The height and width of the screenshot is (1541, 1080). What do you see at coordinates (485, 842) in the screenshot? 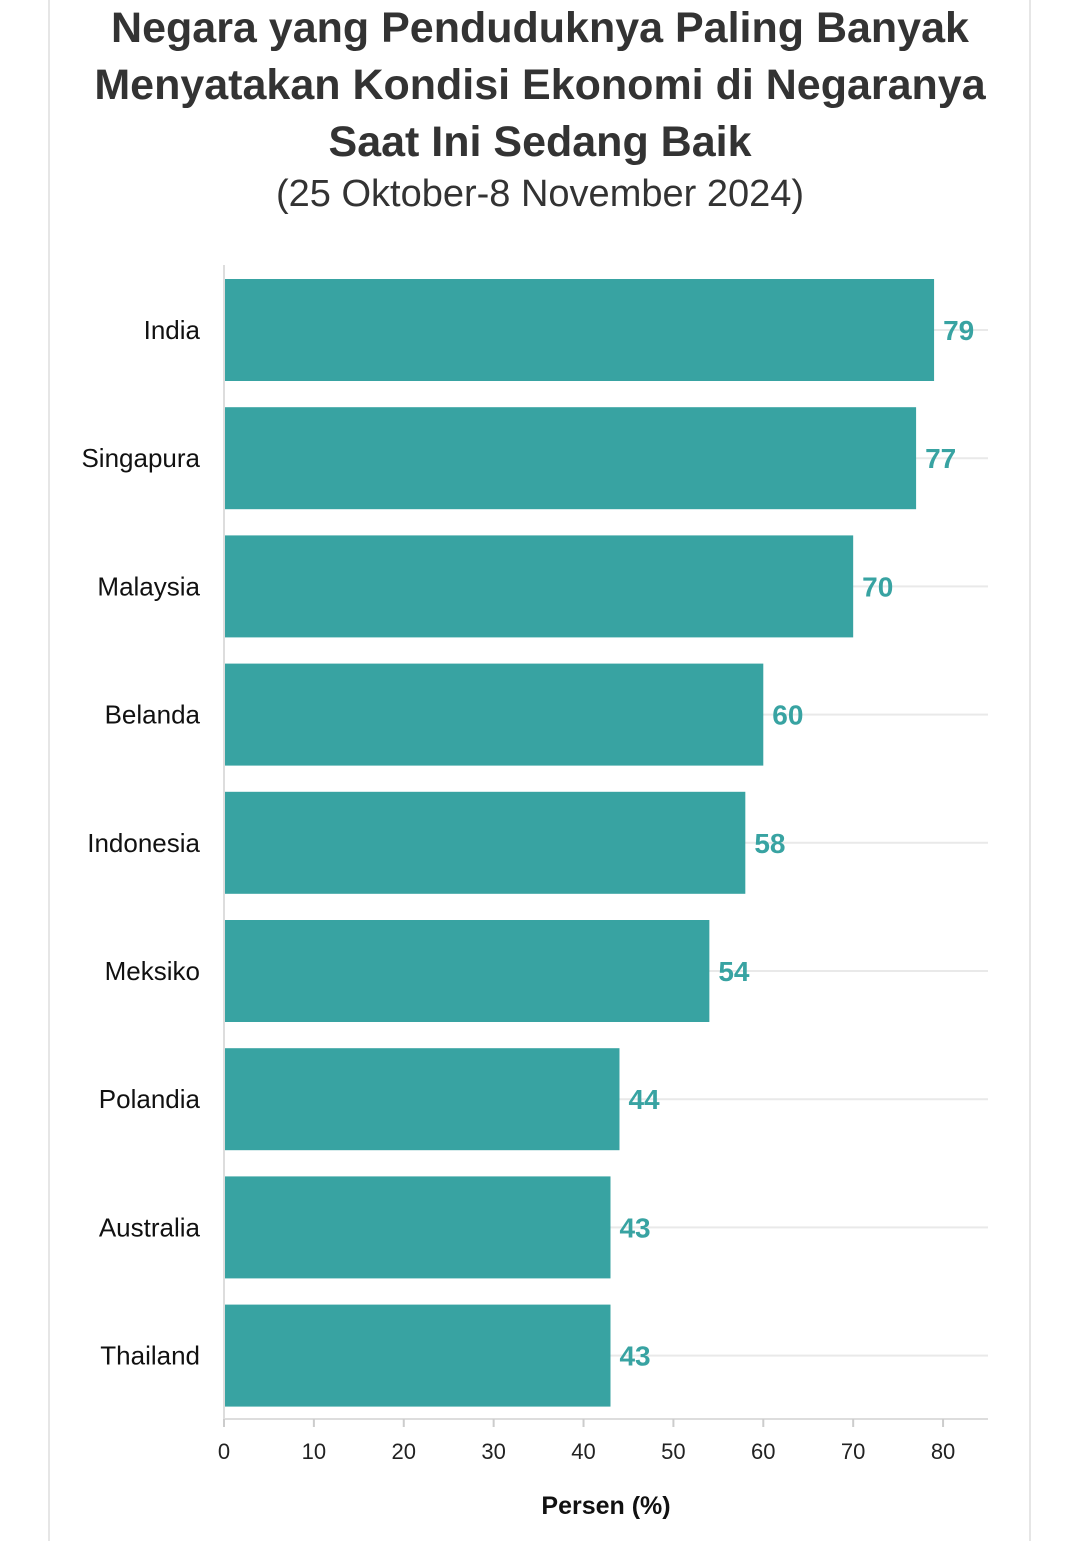
I see `bar-indonesia` at bounding box center [485, 842].